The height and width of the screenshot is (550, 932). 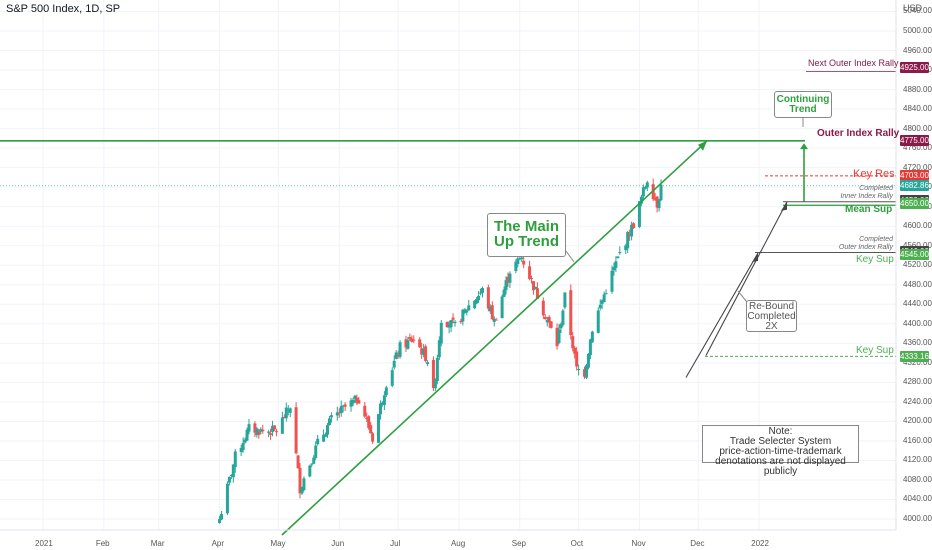 What do you see at coordinates (914, 356) in the screenshot?
I see `price-tag: 4333.16` at bounding box center [914, 356].